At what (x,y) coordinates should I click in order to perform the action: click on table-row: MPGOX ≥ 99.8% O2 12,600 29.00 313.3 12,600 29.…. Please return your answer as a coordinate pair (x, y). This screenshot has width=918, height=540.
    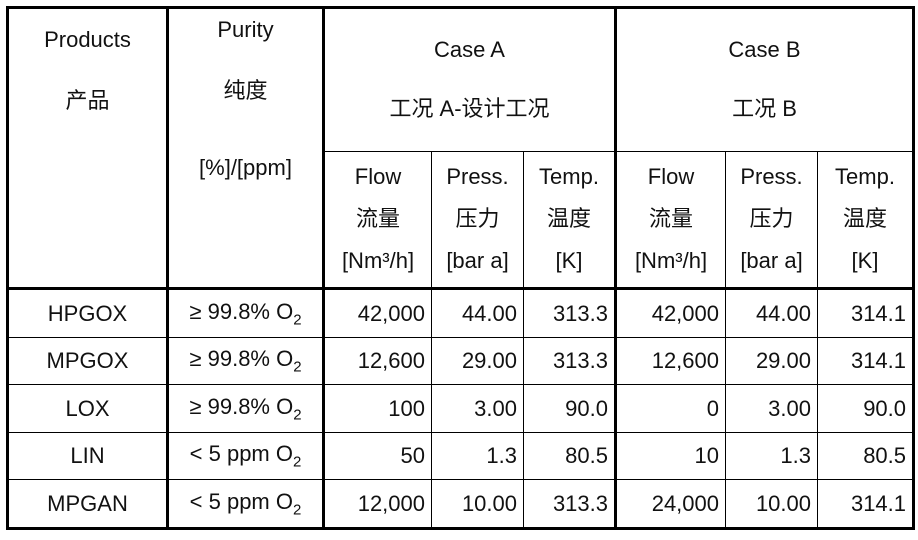
    Looking at the image, I should click on (461, 361).